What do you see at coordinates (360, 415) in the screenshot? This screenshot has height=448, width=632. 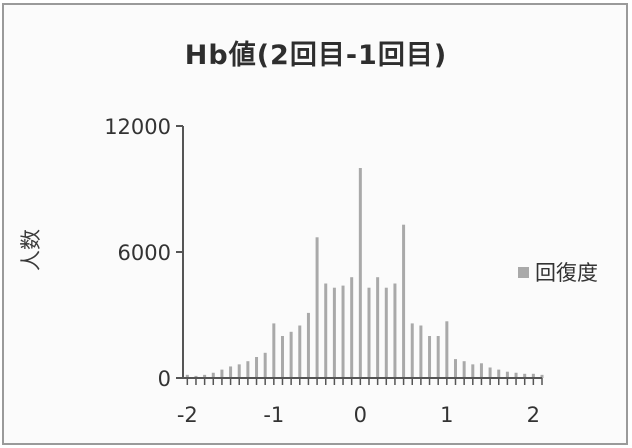 I see `x-tick-label: 0` at bounding box center [360, 415].